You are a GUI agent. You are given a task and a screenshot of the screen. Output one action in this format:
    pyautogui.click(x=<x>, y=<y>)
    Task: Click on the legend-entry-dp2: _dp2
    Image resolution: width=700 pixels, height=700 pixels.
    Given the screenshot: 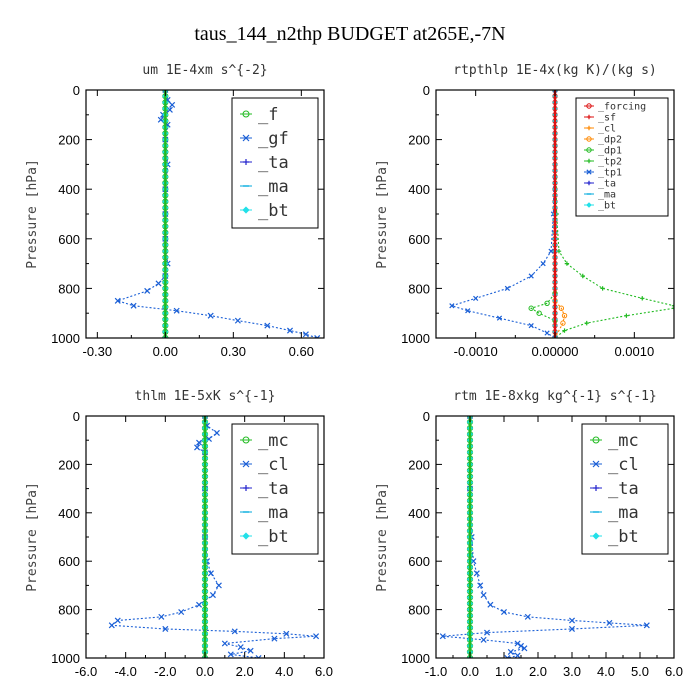 What is the action you would take?
    pyautogui.click(x=603, y=140)
    